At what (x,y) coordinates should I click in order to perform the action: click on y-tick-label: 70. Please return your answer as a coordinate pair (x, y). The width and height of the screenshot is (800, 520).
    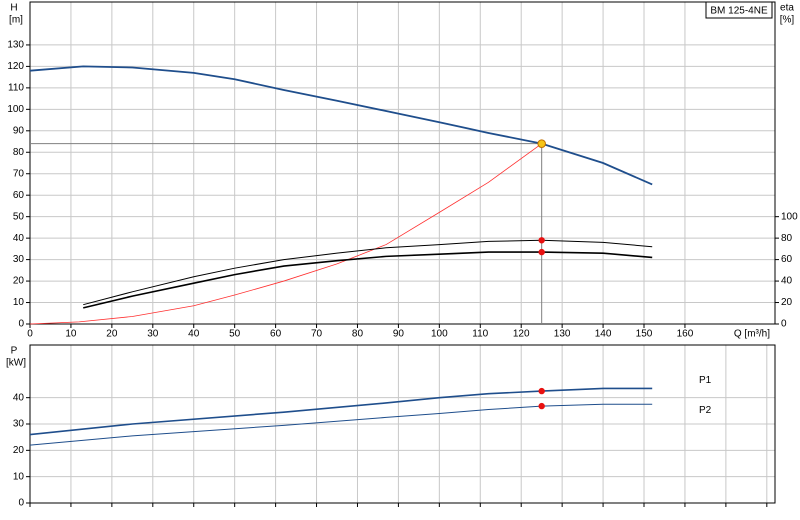
    Looking at the image, I should click on (19, 173).